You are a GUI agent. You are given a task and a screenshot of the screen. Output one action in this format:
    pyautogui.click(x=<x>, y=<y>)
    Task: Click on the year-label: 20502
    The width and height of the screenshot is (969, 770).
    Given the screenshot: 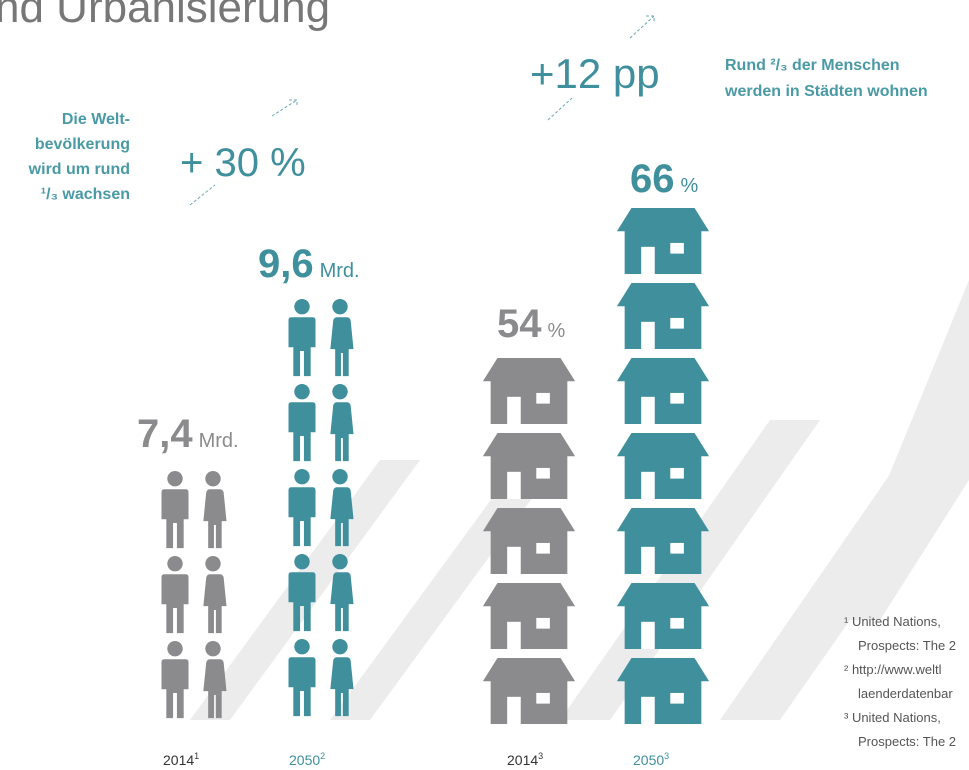 What is the action you would take?
    pyautogui.click(x=307, y=759)
    